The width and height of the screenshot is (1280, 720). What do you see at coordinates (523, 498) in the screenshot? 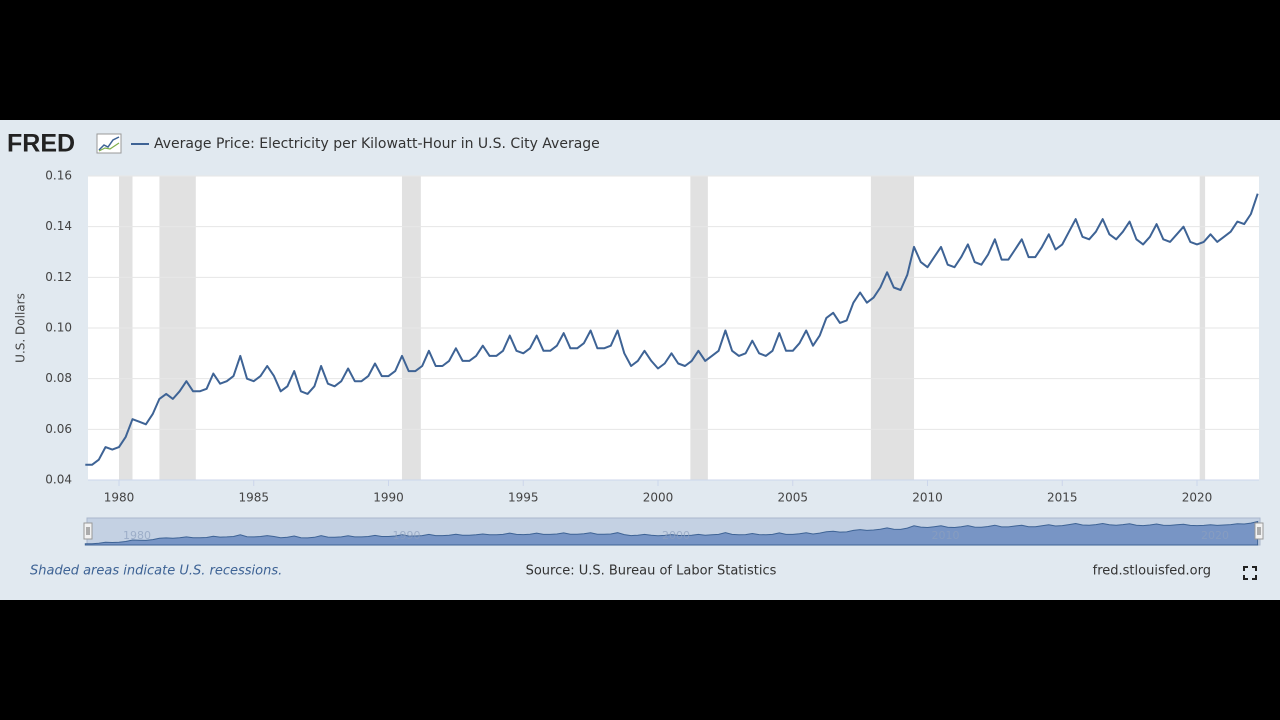
I see `x-tick-label: 1995` at bounding box center [523, 498].